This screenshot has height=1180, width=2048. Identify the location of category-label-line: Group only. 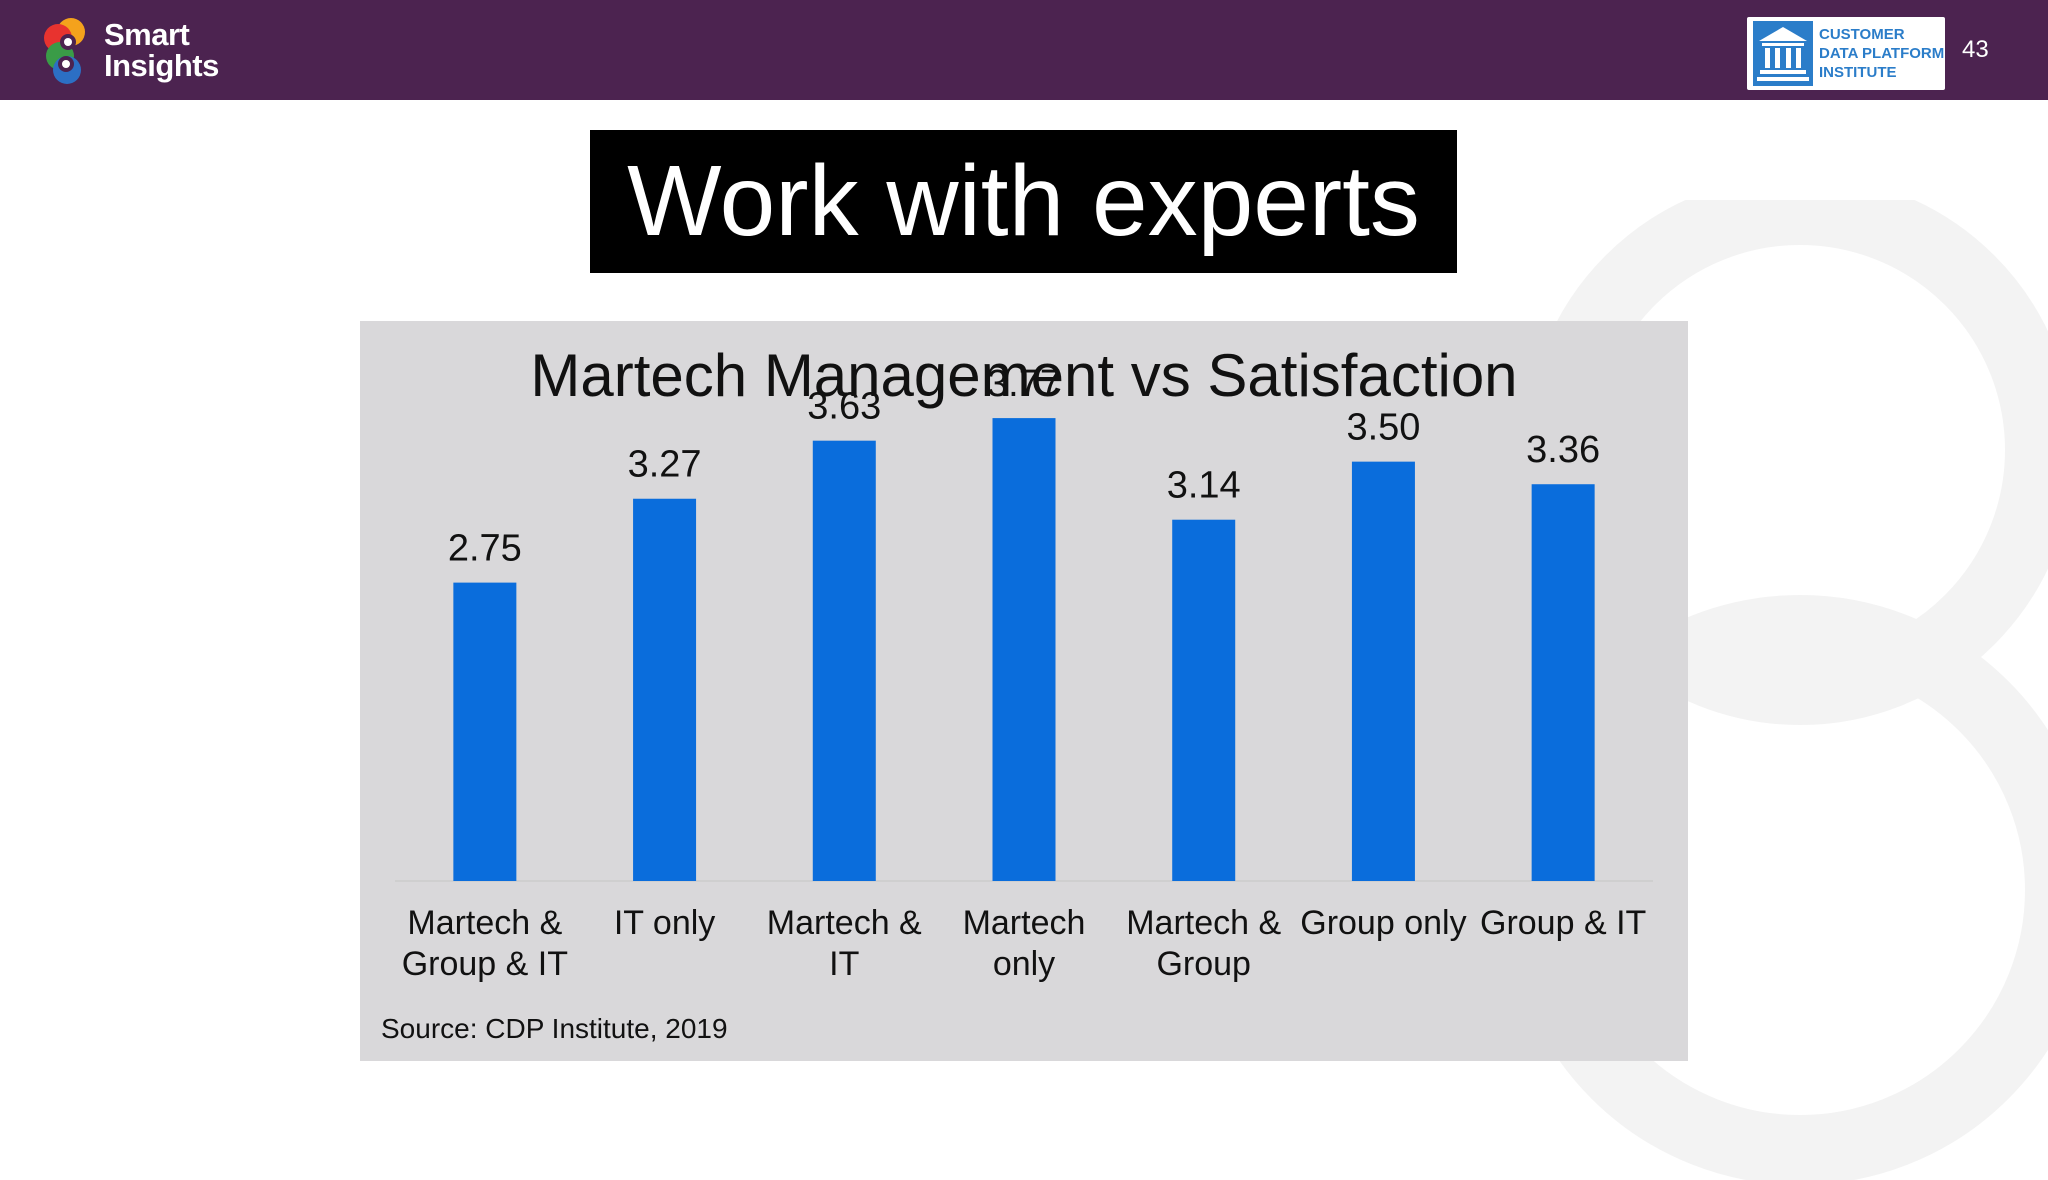
(1383, 923).